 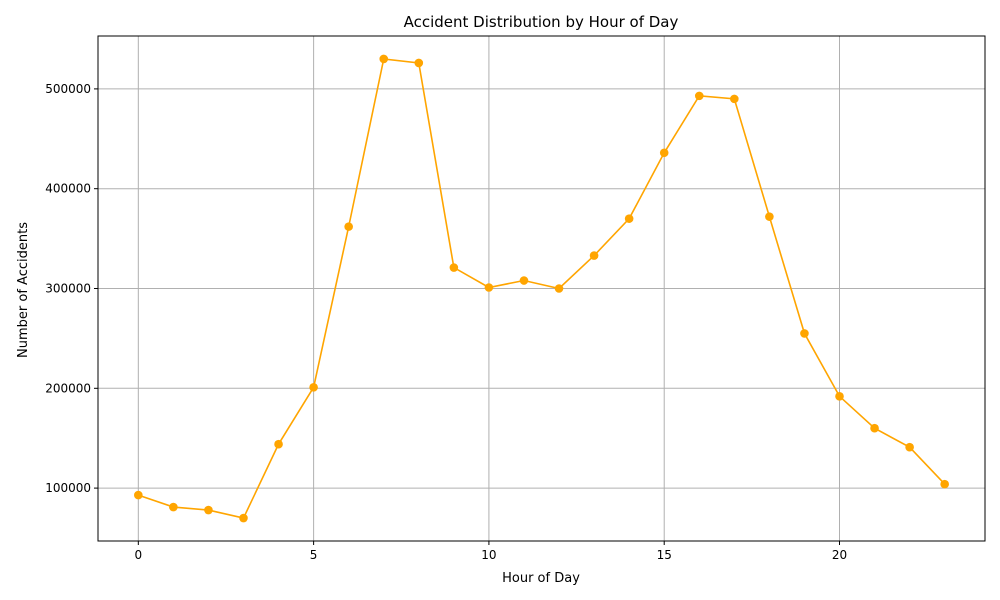 I want to click on y-tick-label: 100000, so click(x=68, y=488).